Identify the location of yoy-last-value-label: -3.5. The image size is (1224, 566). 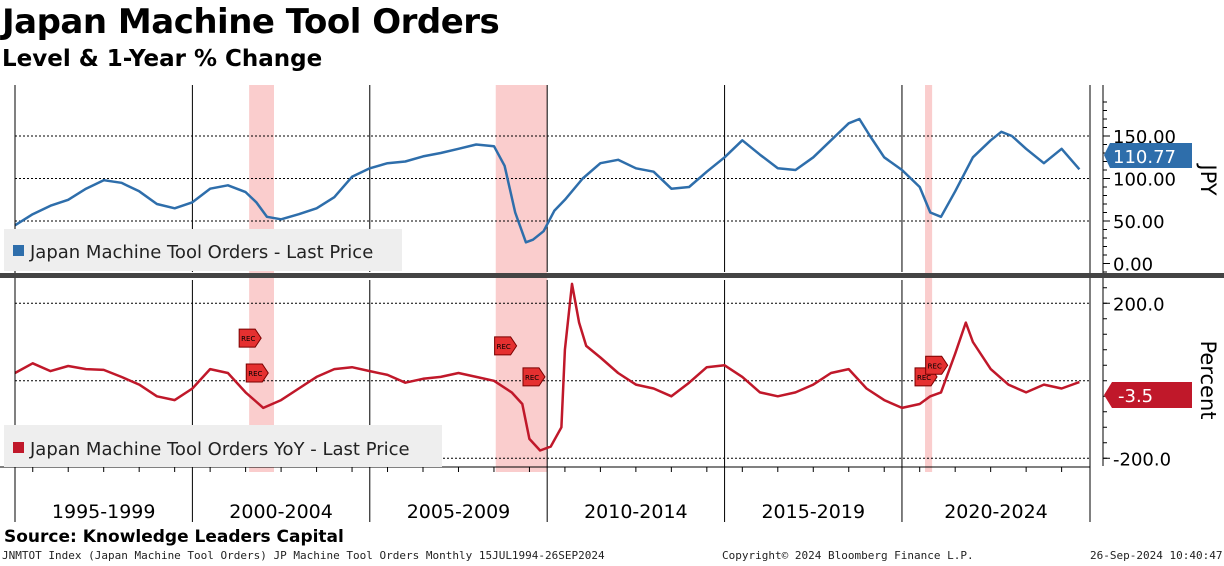
(1135, 396).